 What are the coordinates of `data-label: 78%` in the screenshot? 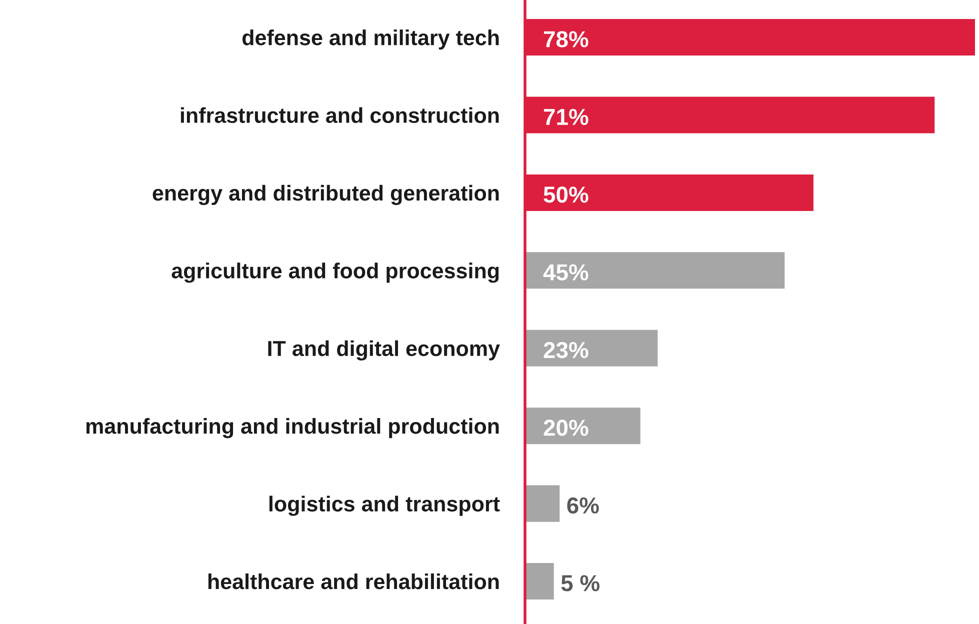 It's located at (566, 39).